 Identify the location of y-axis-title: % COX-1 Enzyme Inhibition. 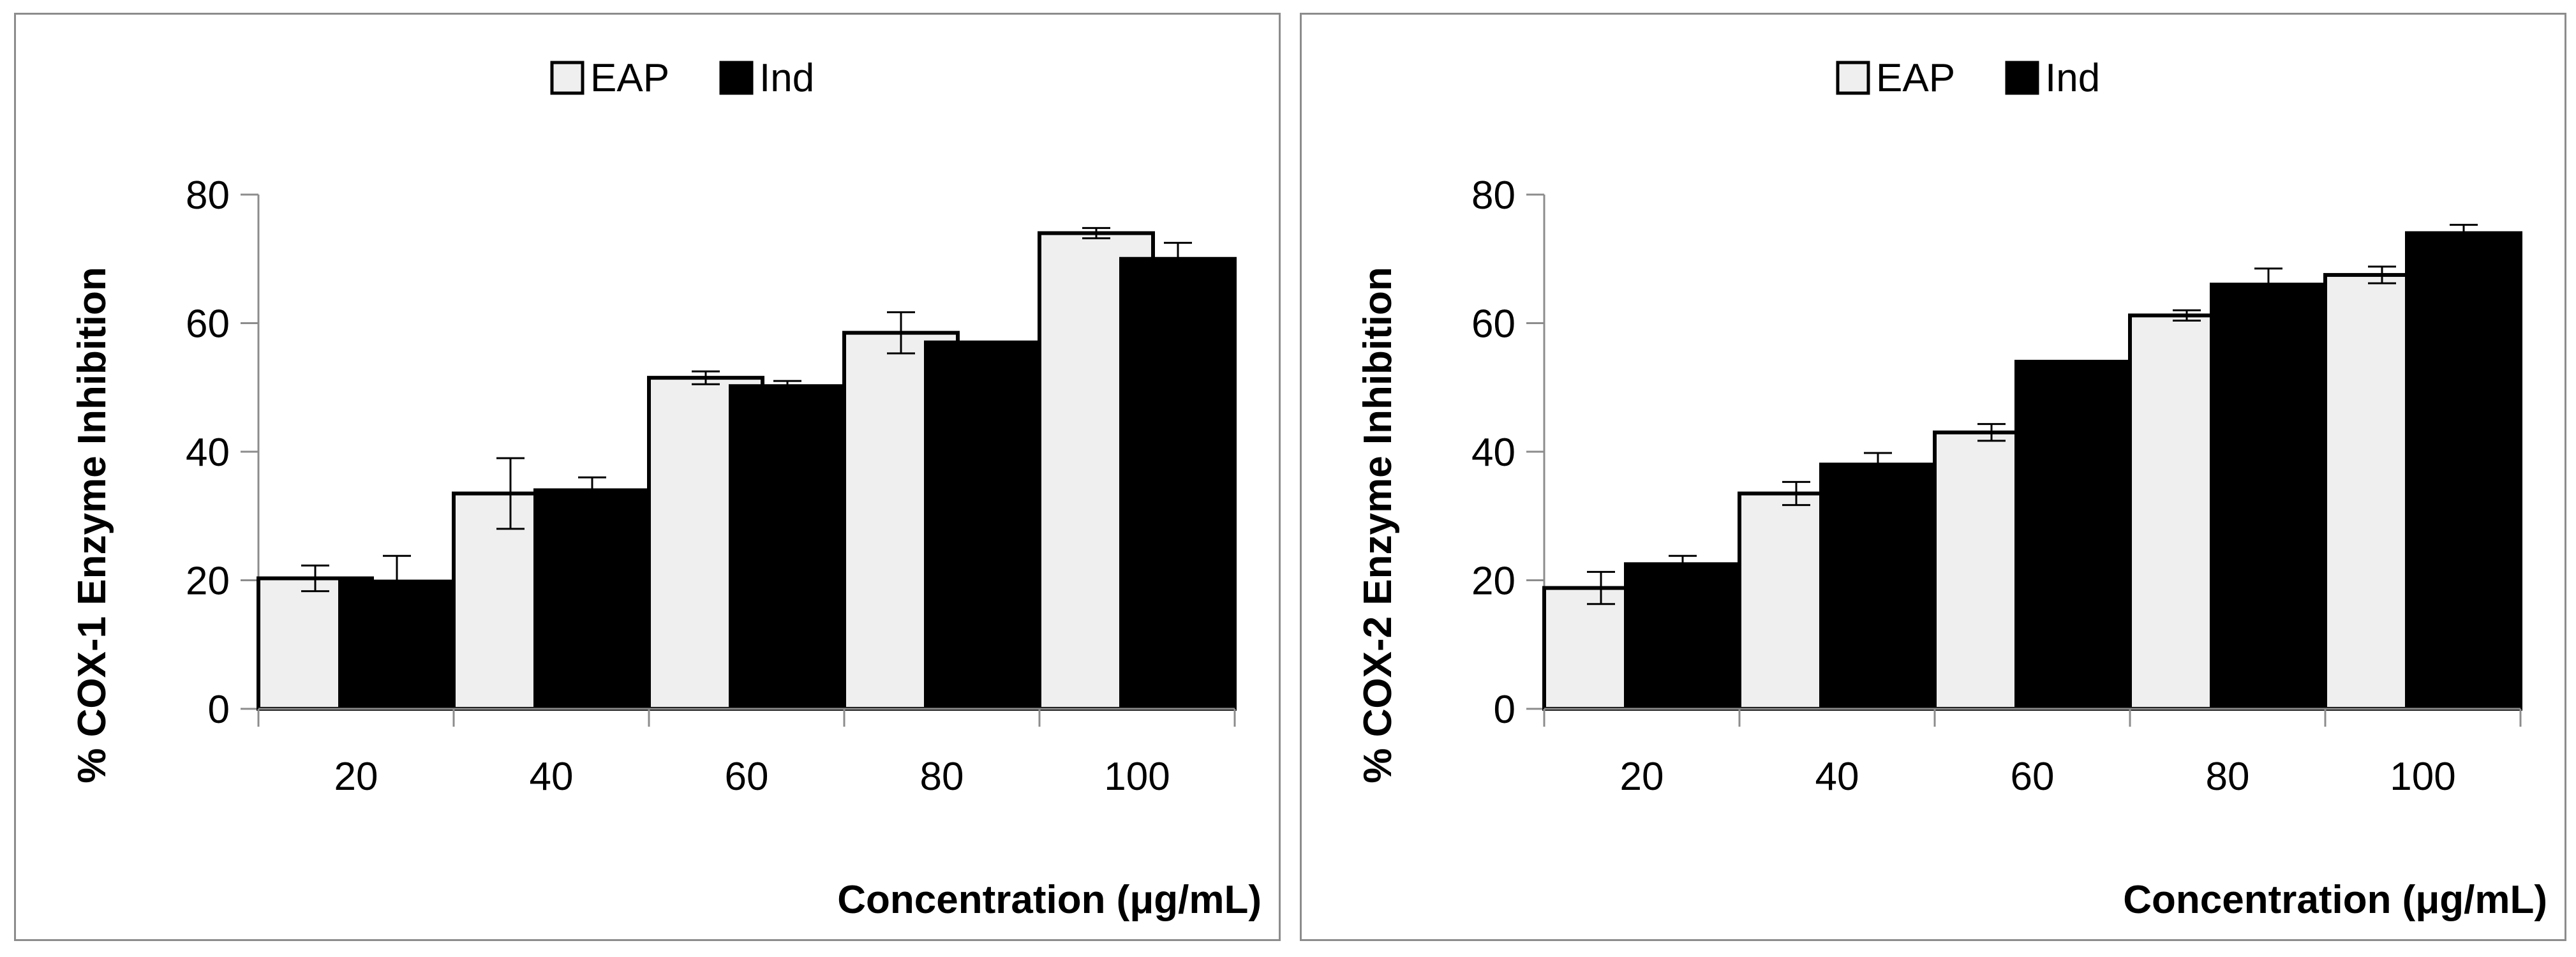
(92, 525).